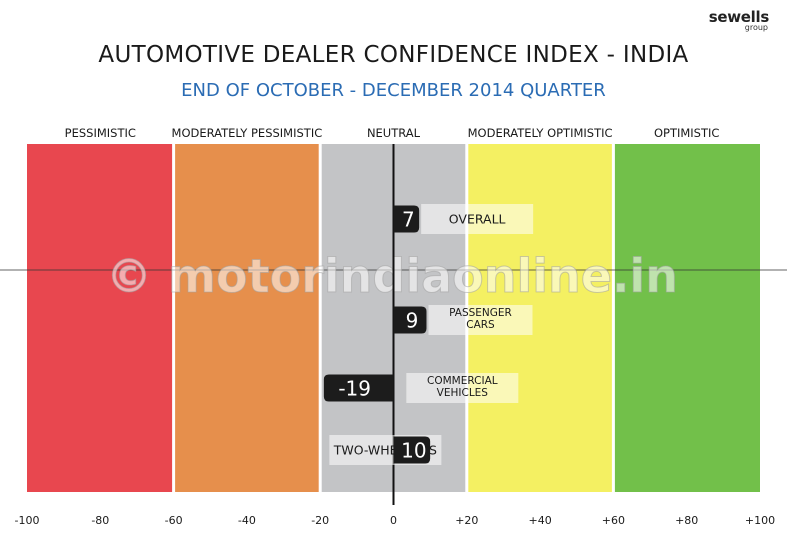 The image size is (787, 557). What do you see at coordinates (393, 90) in the screenshot?
I see `chart-subtitle: END OF OCTOBER - DECEMBER 2014 QUARTER` at bounding box center [393, 90].